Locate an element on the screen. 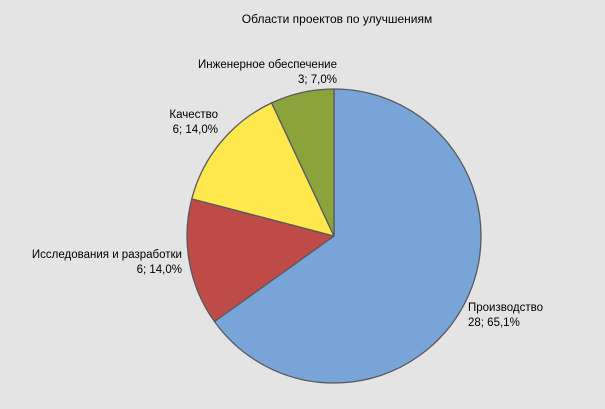  pie-slice-quality is located at coordinates (263, 169).